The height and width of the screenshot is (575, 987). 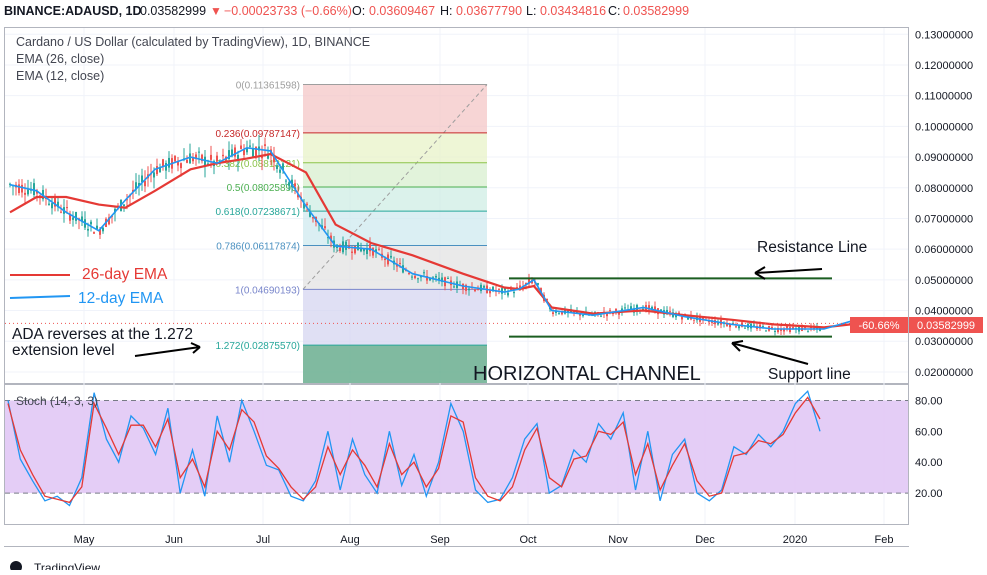 I want to click on price-tick-label: 0.06000000, so click(x=944, y=250).